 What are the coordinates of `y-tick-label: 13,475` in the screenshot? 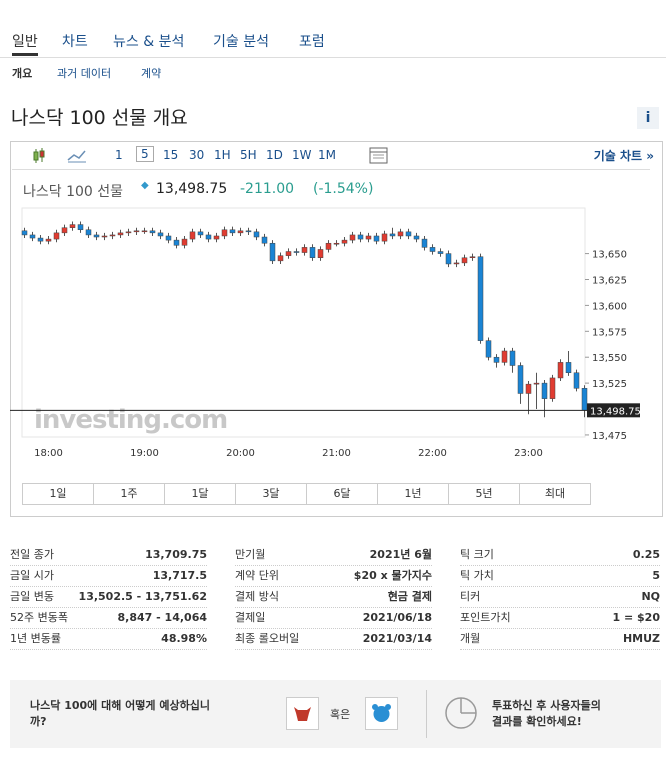 It's located at (609, 436).